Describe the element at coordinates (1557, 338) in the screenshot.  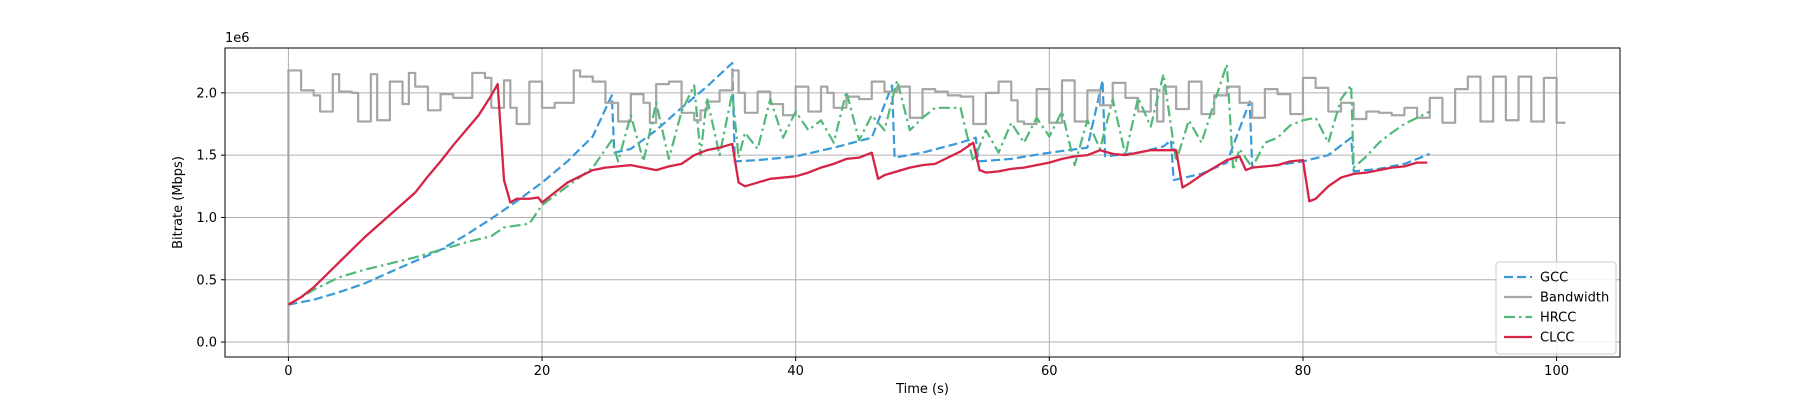
I see `legend-label-clcc: CLCC` at that location.